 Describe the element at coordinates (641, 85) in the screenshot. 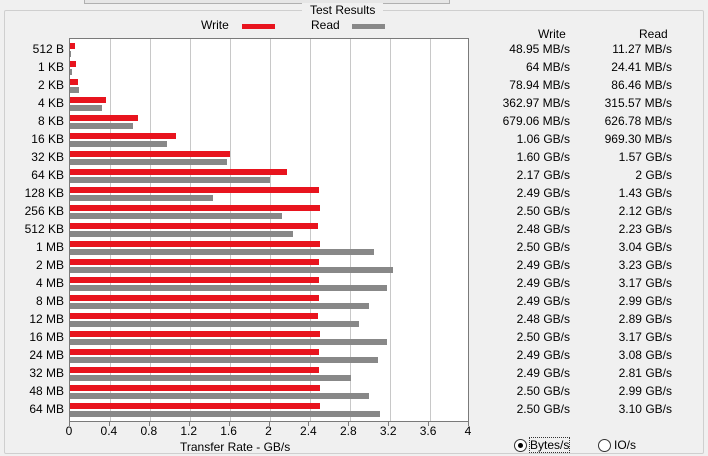

I see `read-value: 86.46 MB/s` at that location.